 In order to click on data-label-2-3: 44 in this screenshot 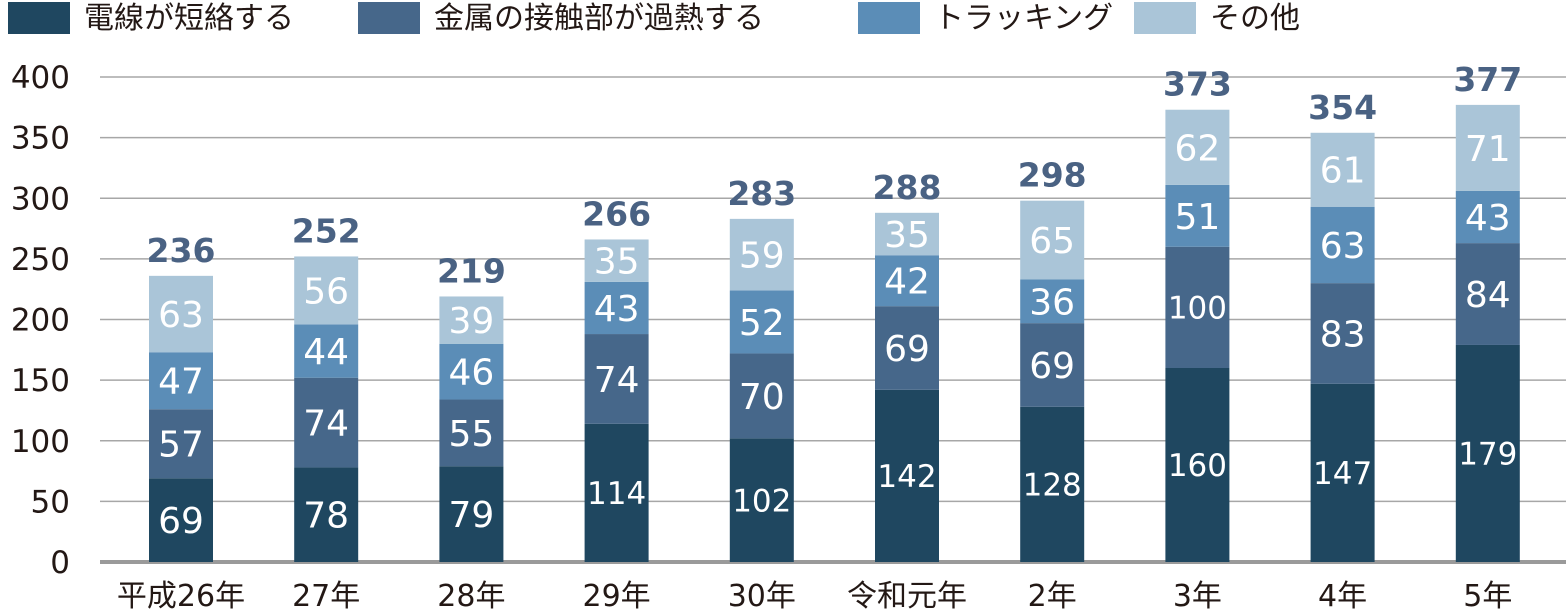, I will do `click(326, 352)`.